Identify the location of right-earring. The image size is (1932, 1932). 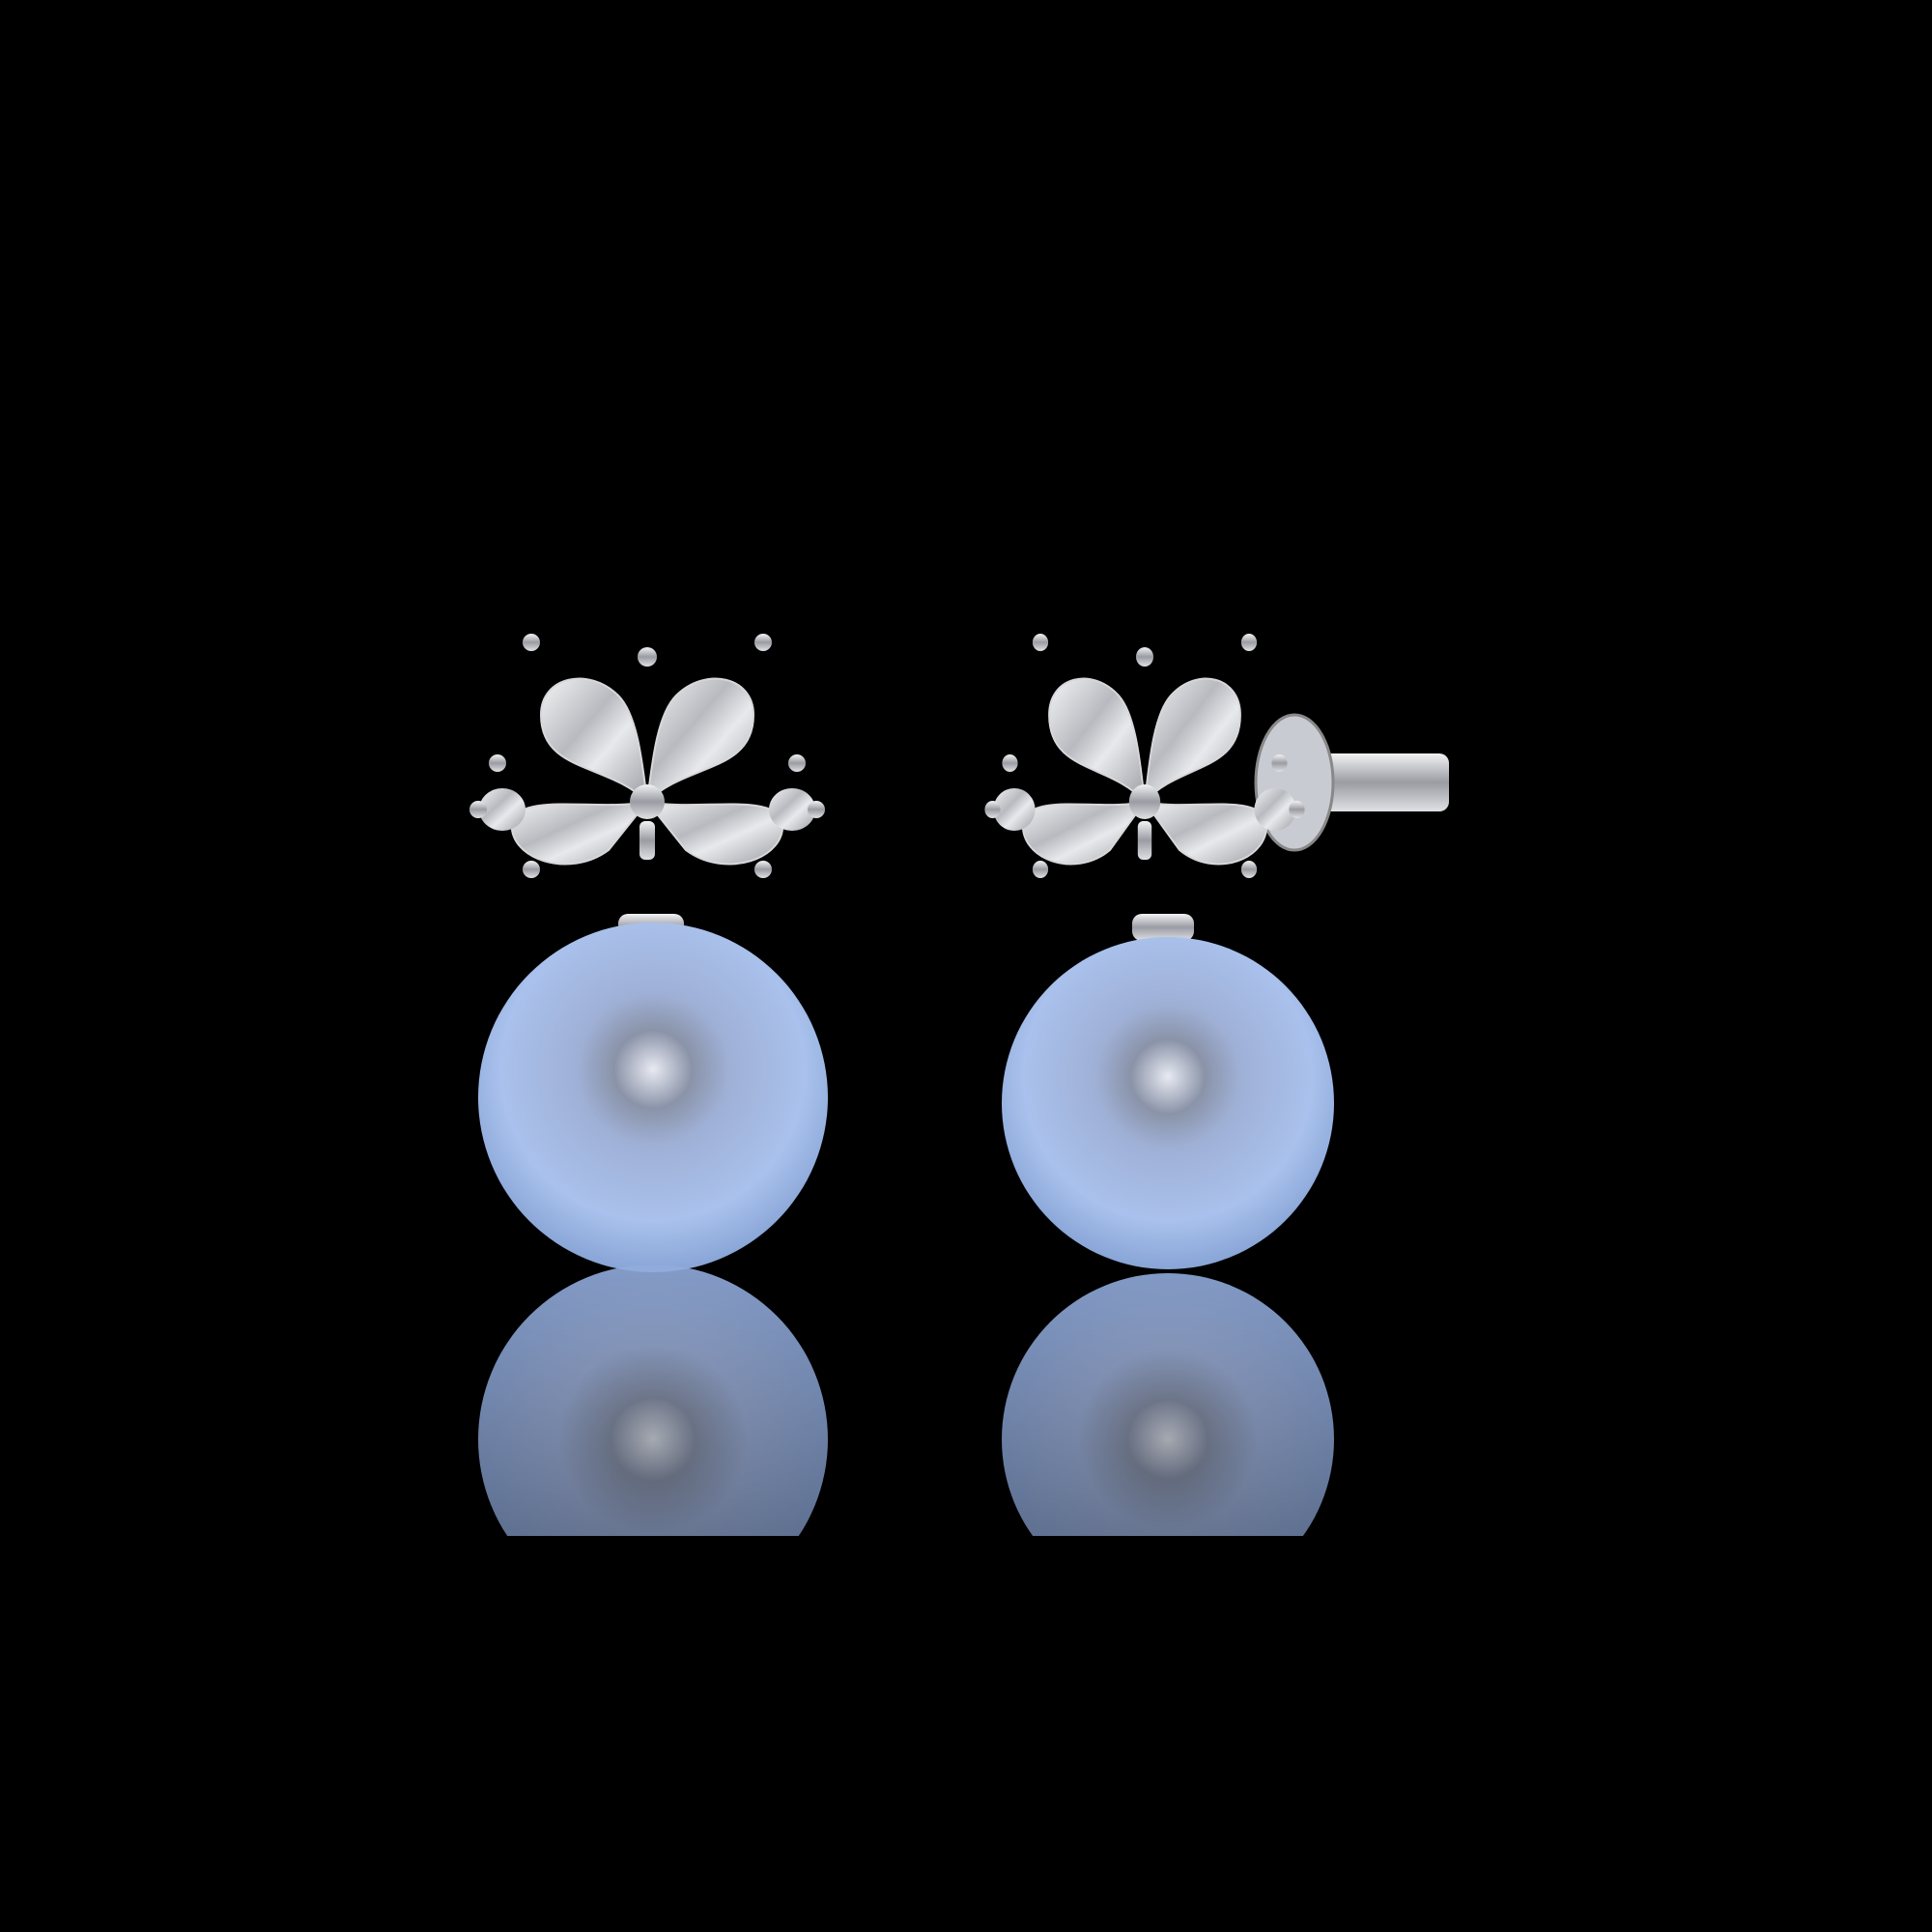
(1216, 951).